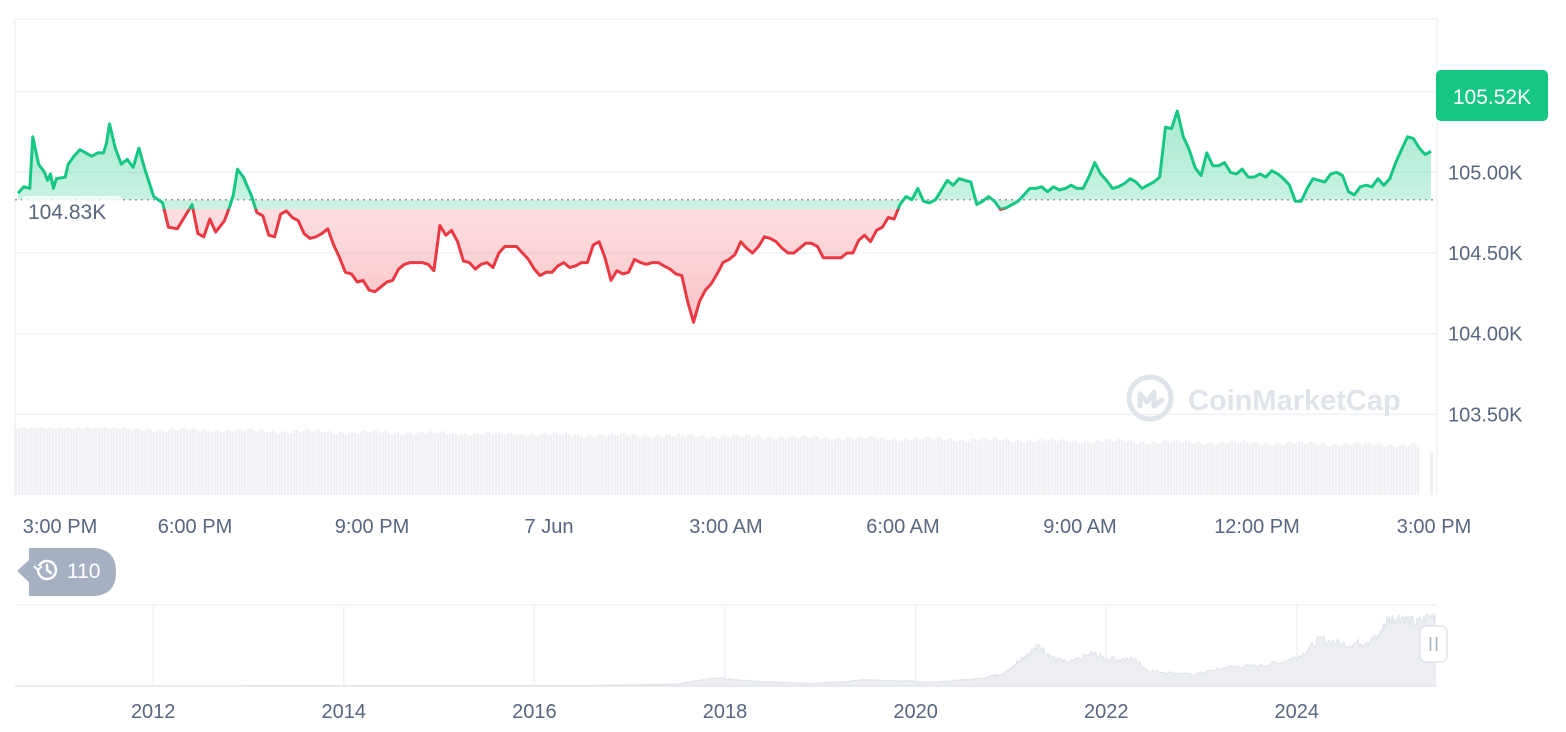 The image size is (1566, 732). I want to click on history-badge: 110, so click(66, 572).